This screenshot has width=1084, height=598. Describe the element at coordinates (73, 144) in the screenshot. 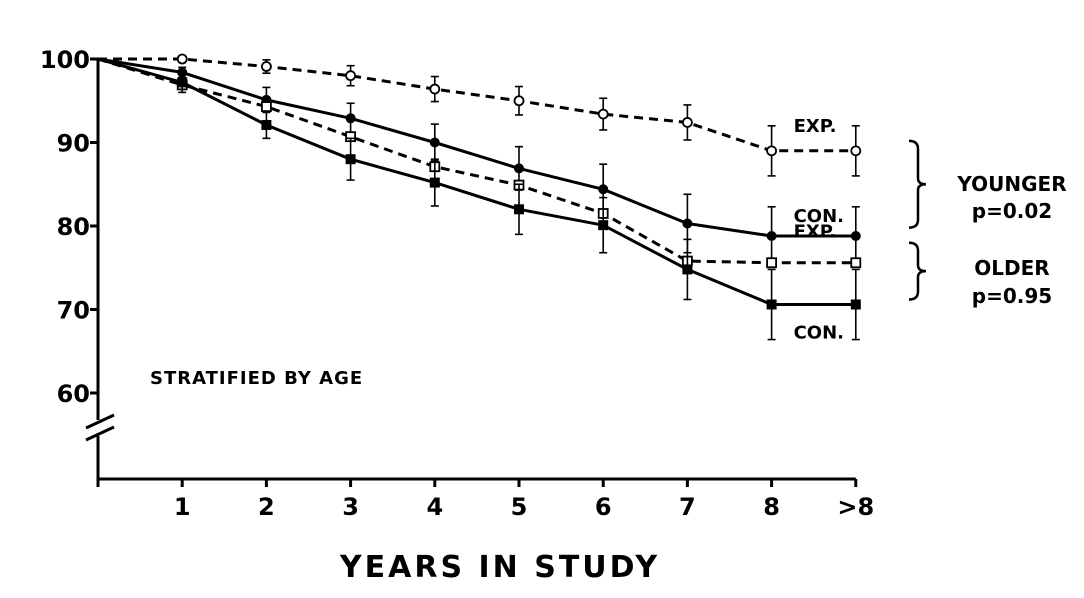

I see `y-tick-label: 90` at that location.